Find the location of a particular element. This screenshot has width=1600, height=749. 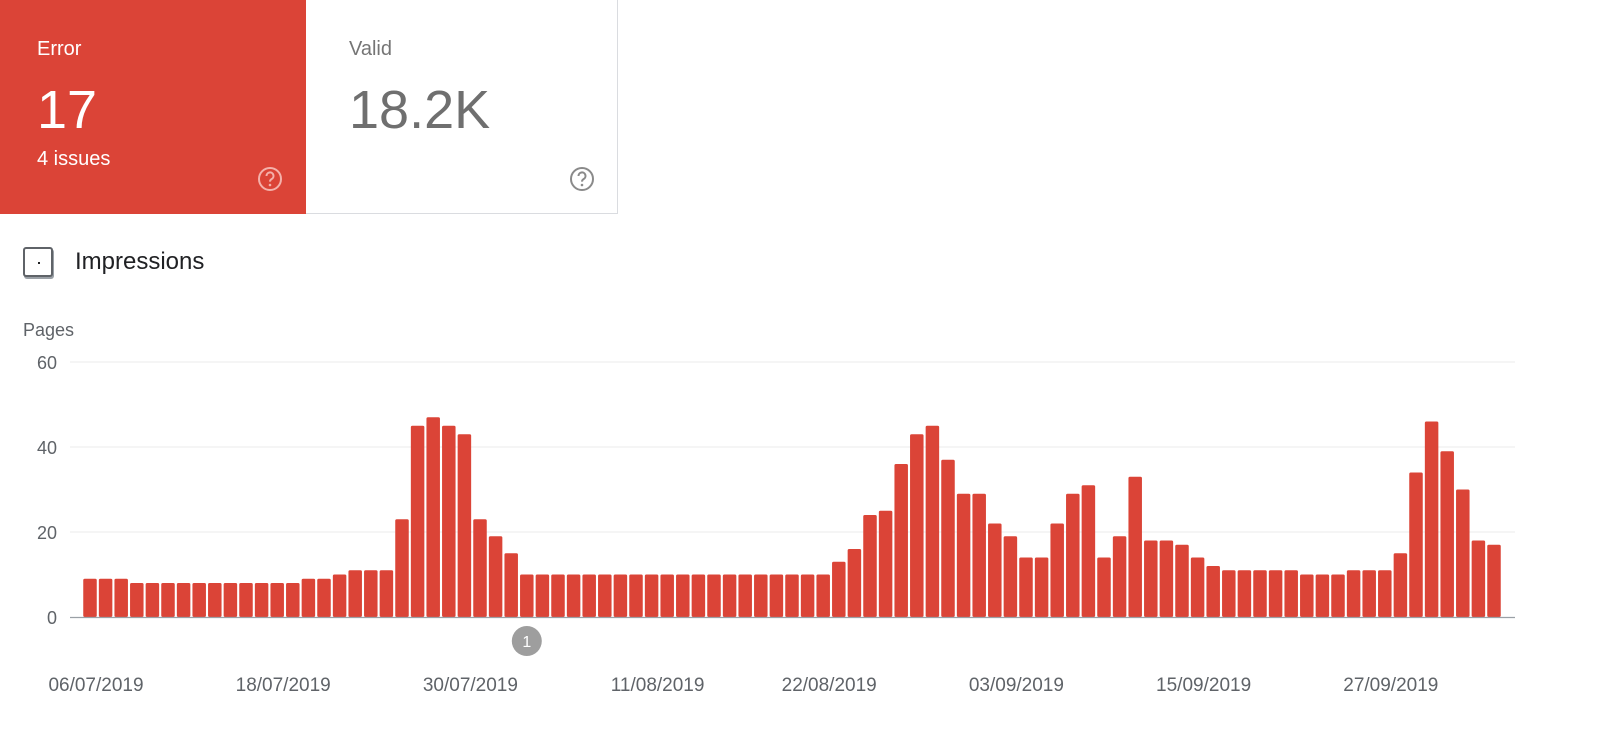

error-summary-card: Error 17 4 issues is located at coordinates (153, 107).